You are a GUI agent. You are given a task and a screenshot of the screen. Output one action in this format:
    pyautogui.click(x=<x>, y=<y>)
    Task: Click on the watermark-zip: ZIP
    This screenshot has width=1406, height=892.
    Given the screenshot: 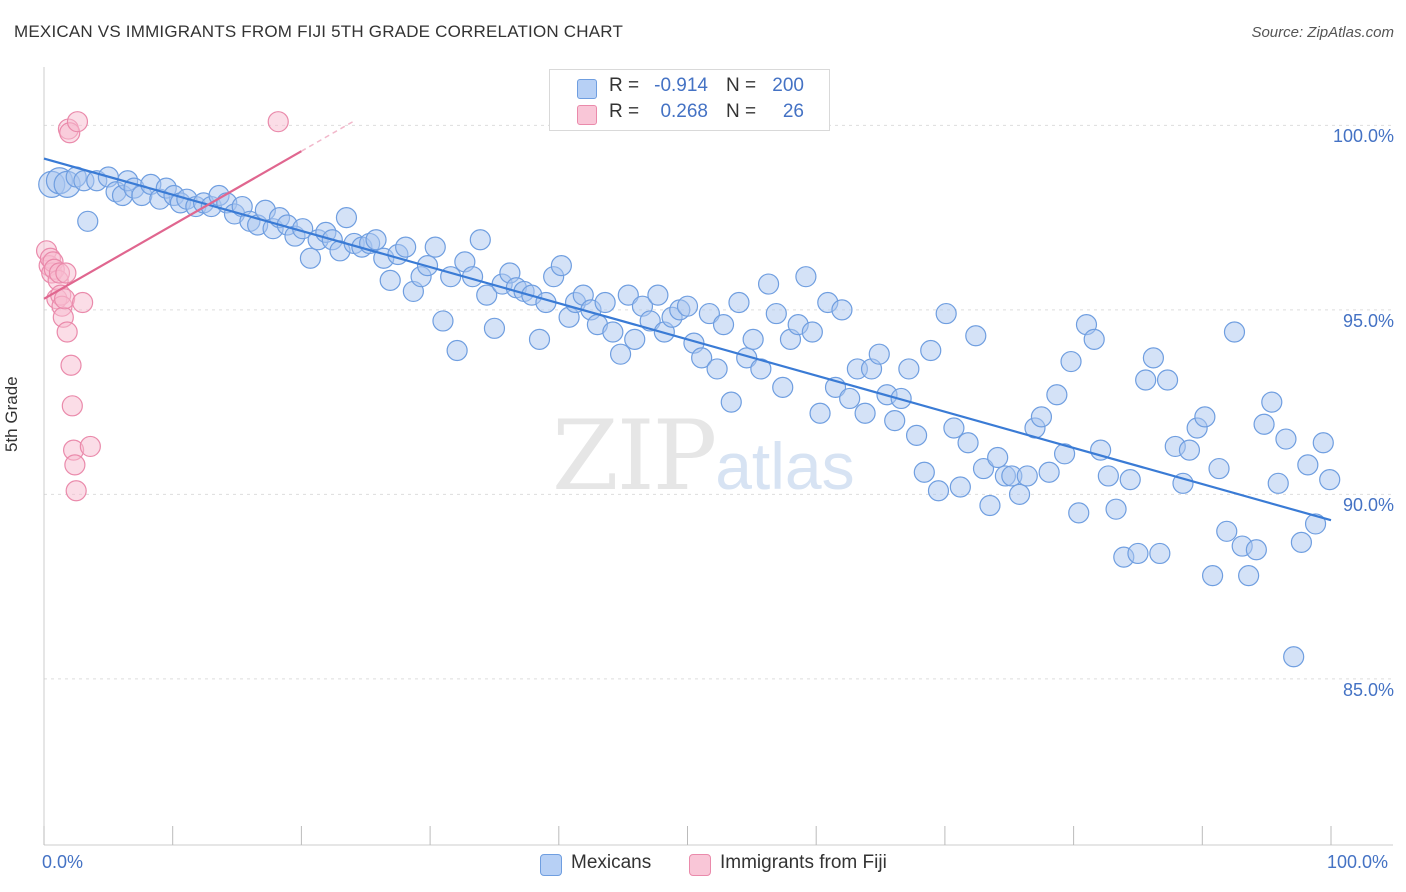 What is the action you would take?
    pyautogui.click(x=634, y=456)
    